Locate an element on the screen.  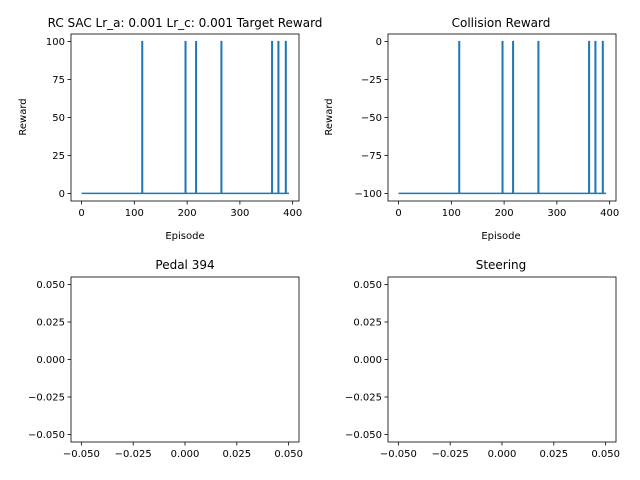
chart-title: Steering is located at coordinates (501, 265).